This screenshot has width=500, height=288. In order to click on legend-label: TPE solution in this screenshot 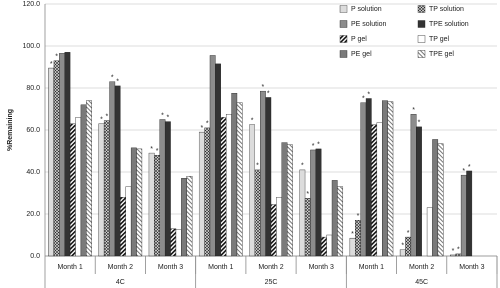, I will do `click(449, 24)`.